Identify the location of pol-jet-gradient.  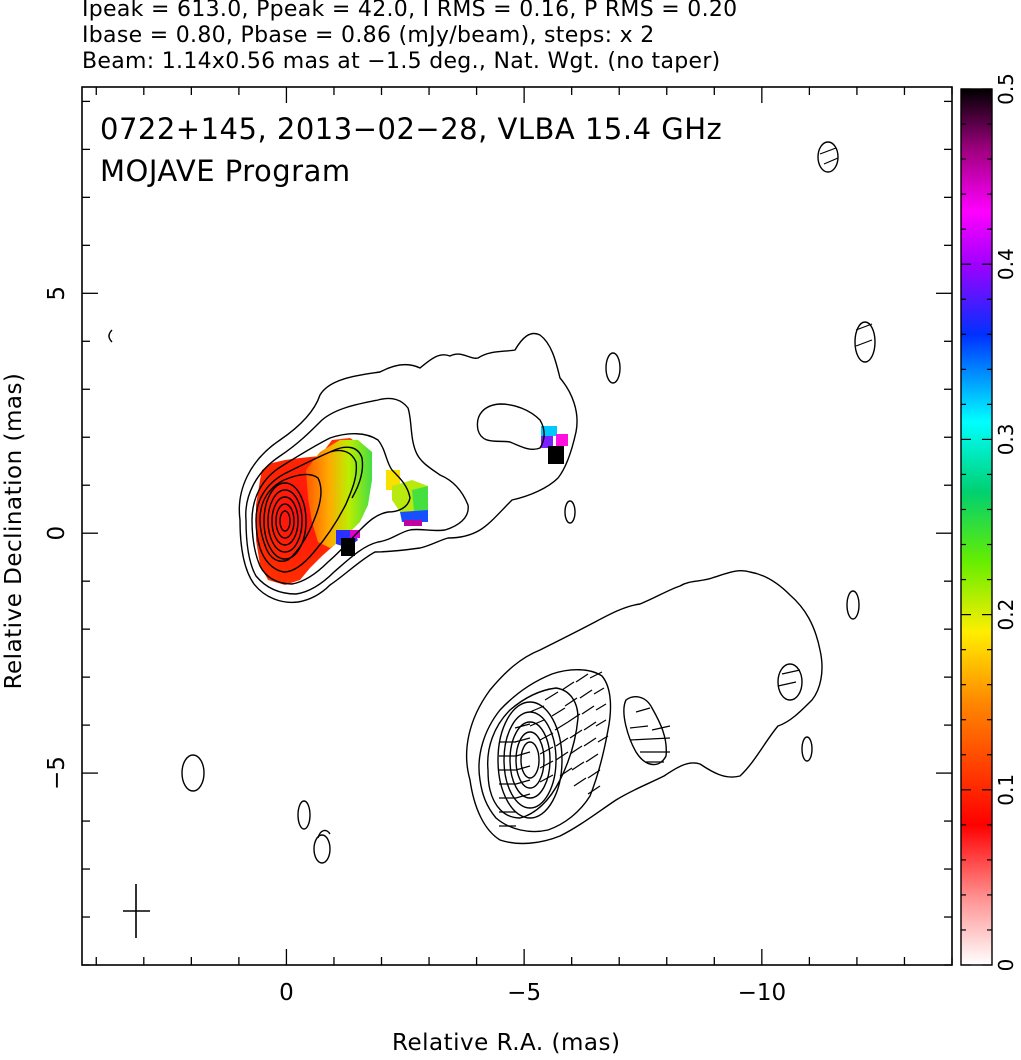
(339, 494).